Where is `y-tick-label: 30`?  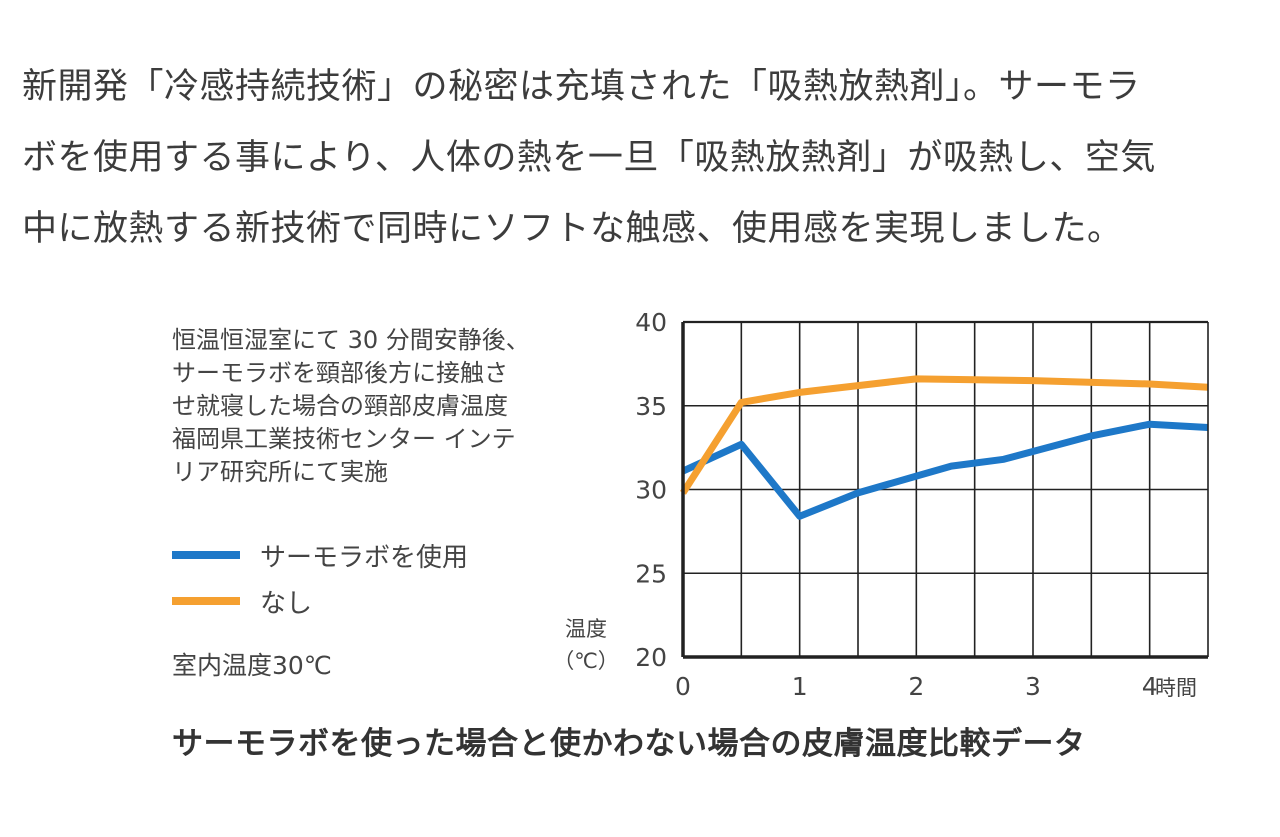
y-tick-label: 30 is located at coordinates (651, 490).